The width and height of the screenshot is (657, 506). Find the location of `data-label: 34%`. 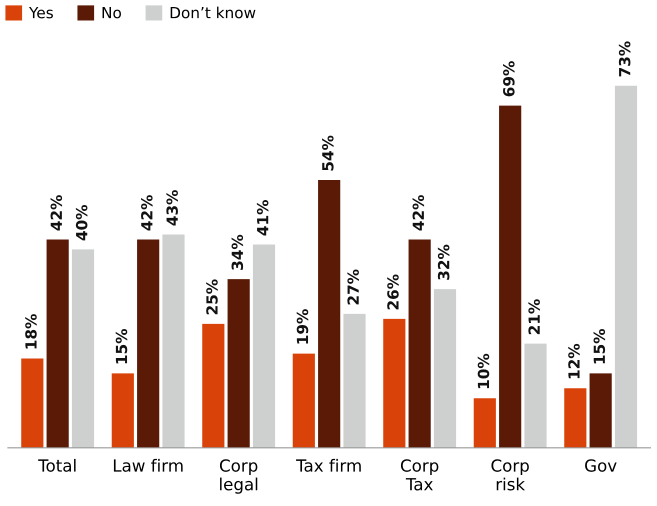

data-label: 34% is located at coordinates (238, 252).